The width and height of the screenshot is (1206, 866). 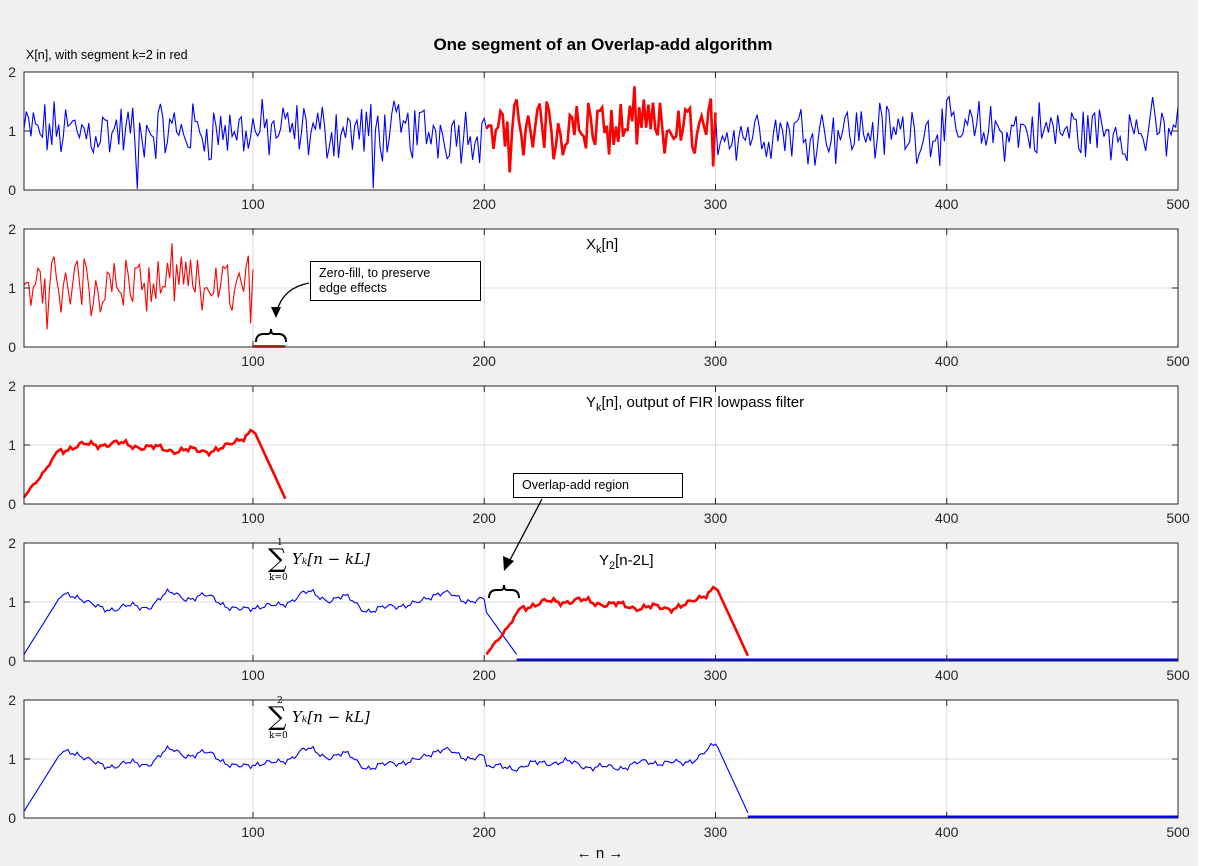 I want to click on zero-fill-text-2: edge effects, so click(x=353, y=288).